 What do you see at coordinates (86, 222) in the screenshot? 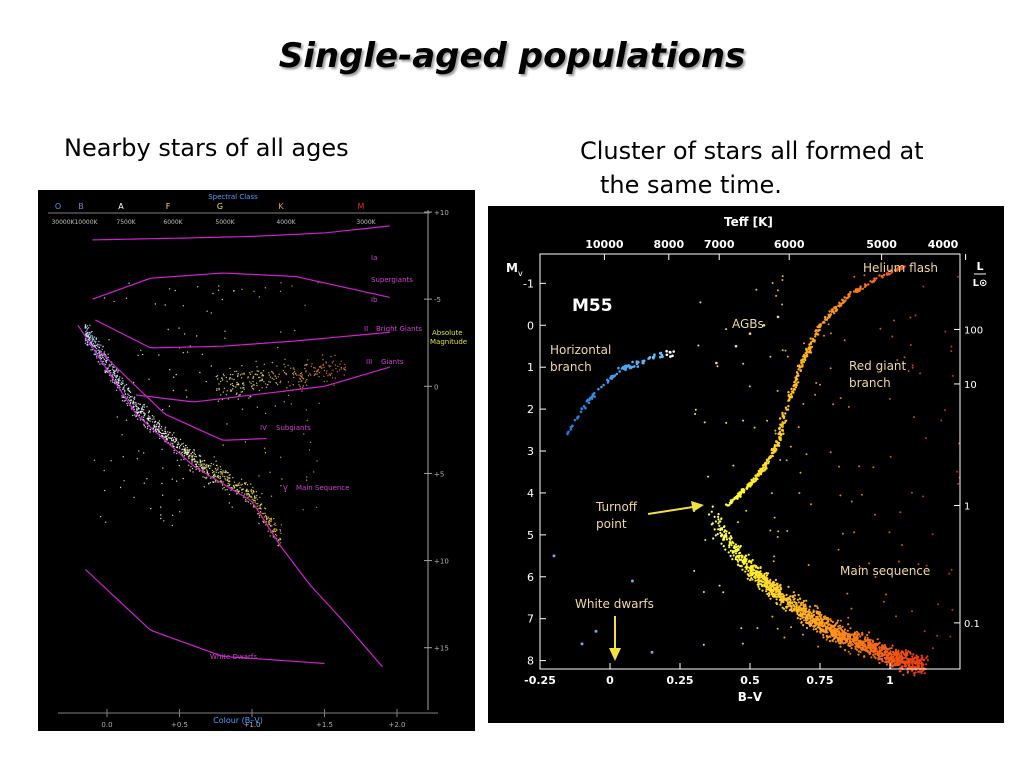
I see `hr-temperature-label: 10000K` at bounding box center [86, 222].